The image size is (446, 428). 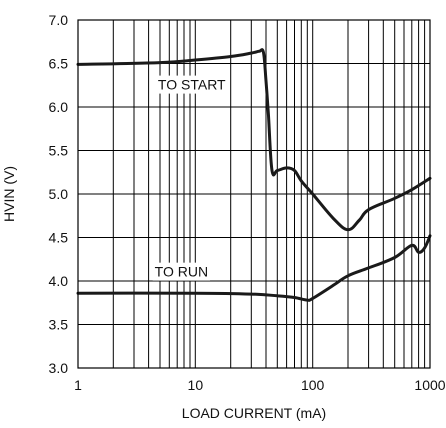 I want to click on x-tick-label: 10, so click(x=196, y=385).